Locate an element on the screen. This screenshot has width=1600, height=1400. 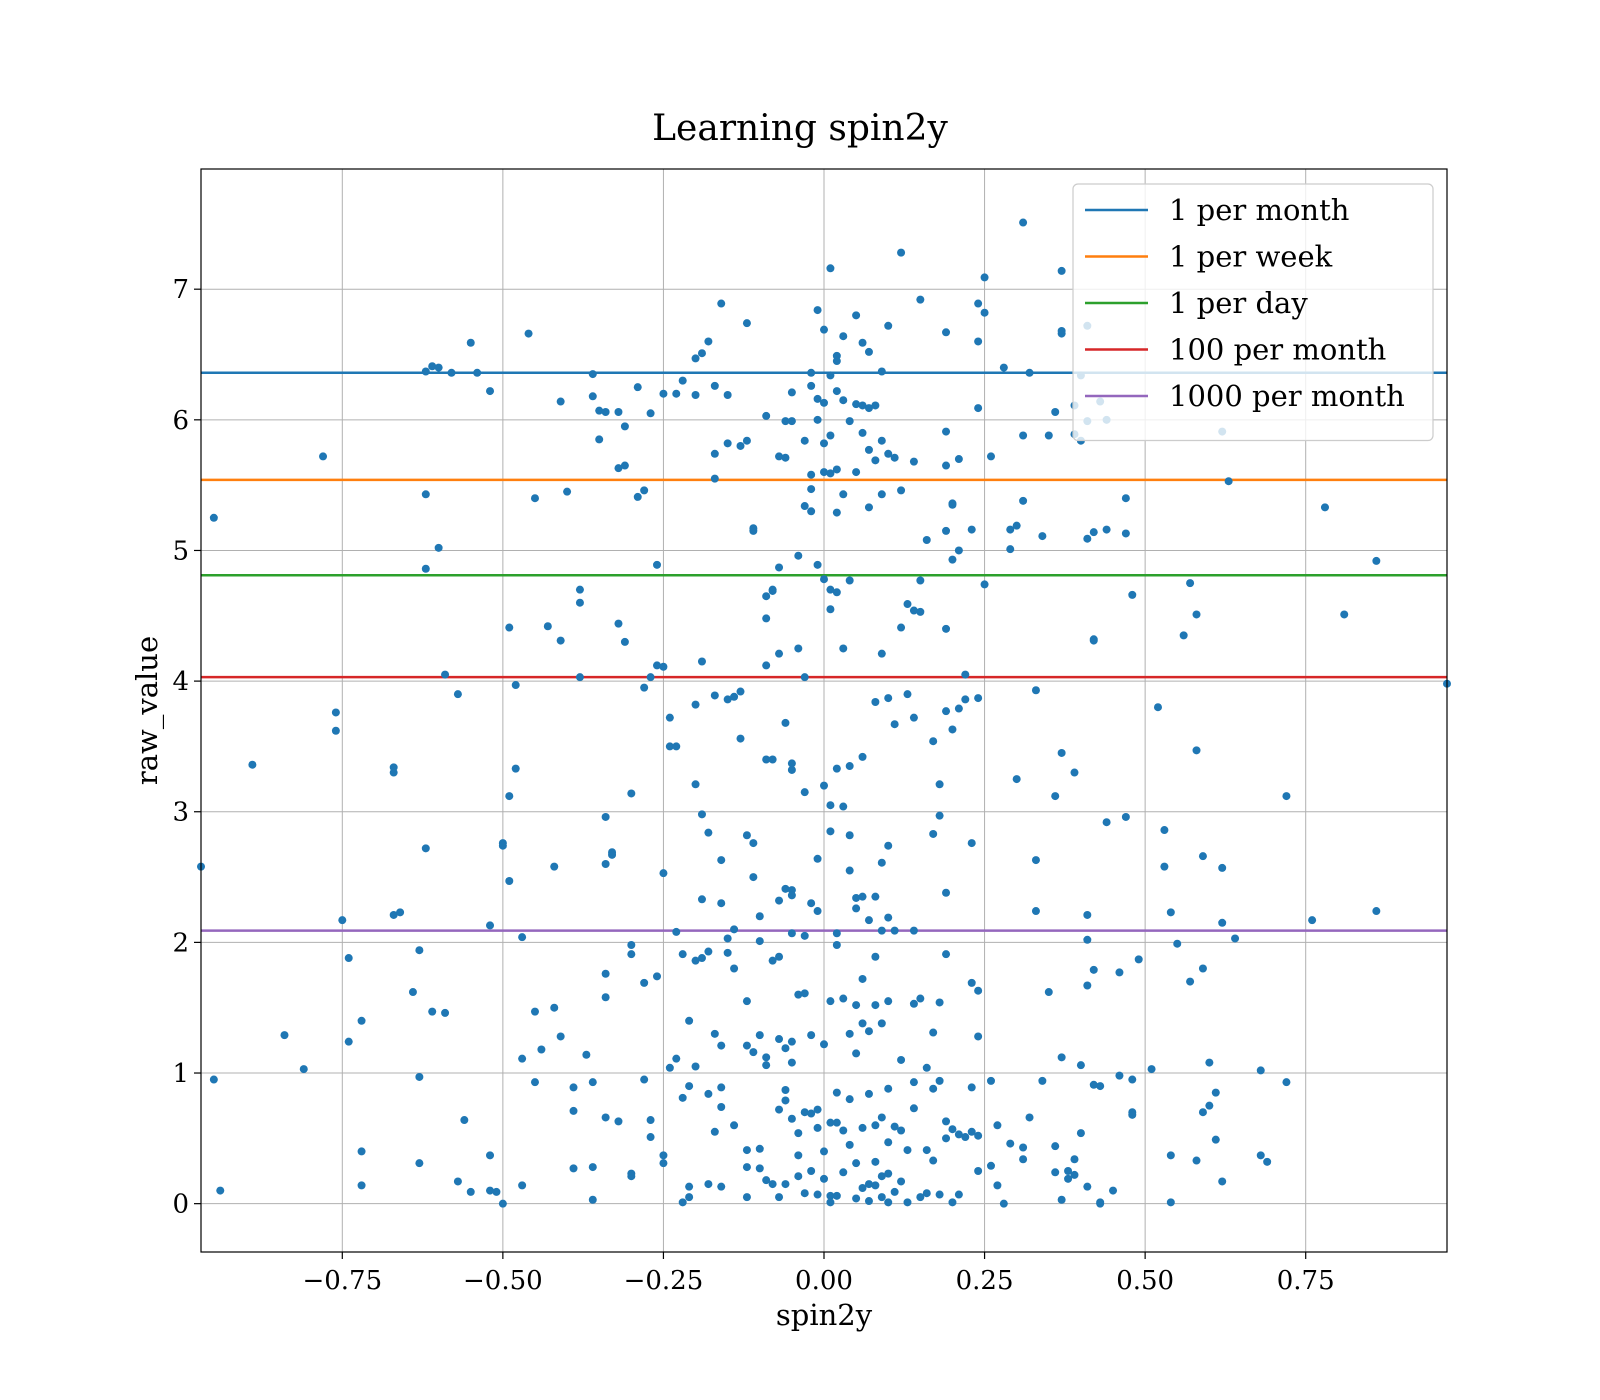
y-tick-label: 5 is located at coordinates (180, 551).